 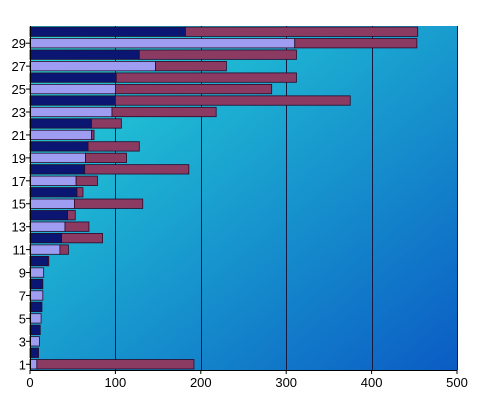 What do you see at coordinates (372, 382) in the screenshot?
I see `x-tick-label: 400` at bounding box center [372, 382].